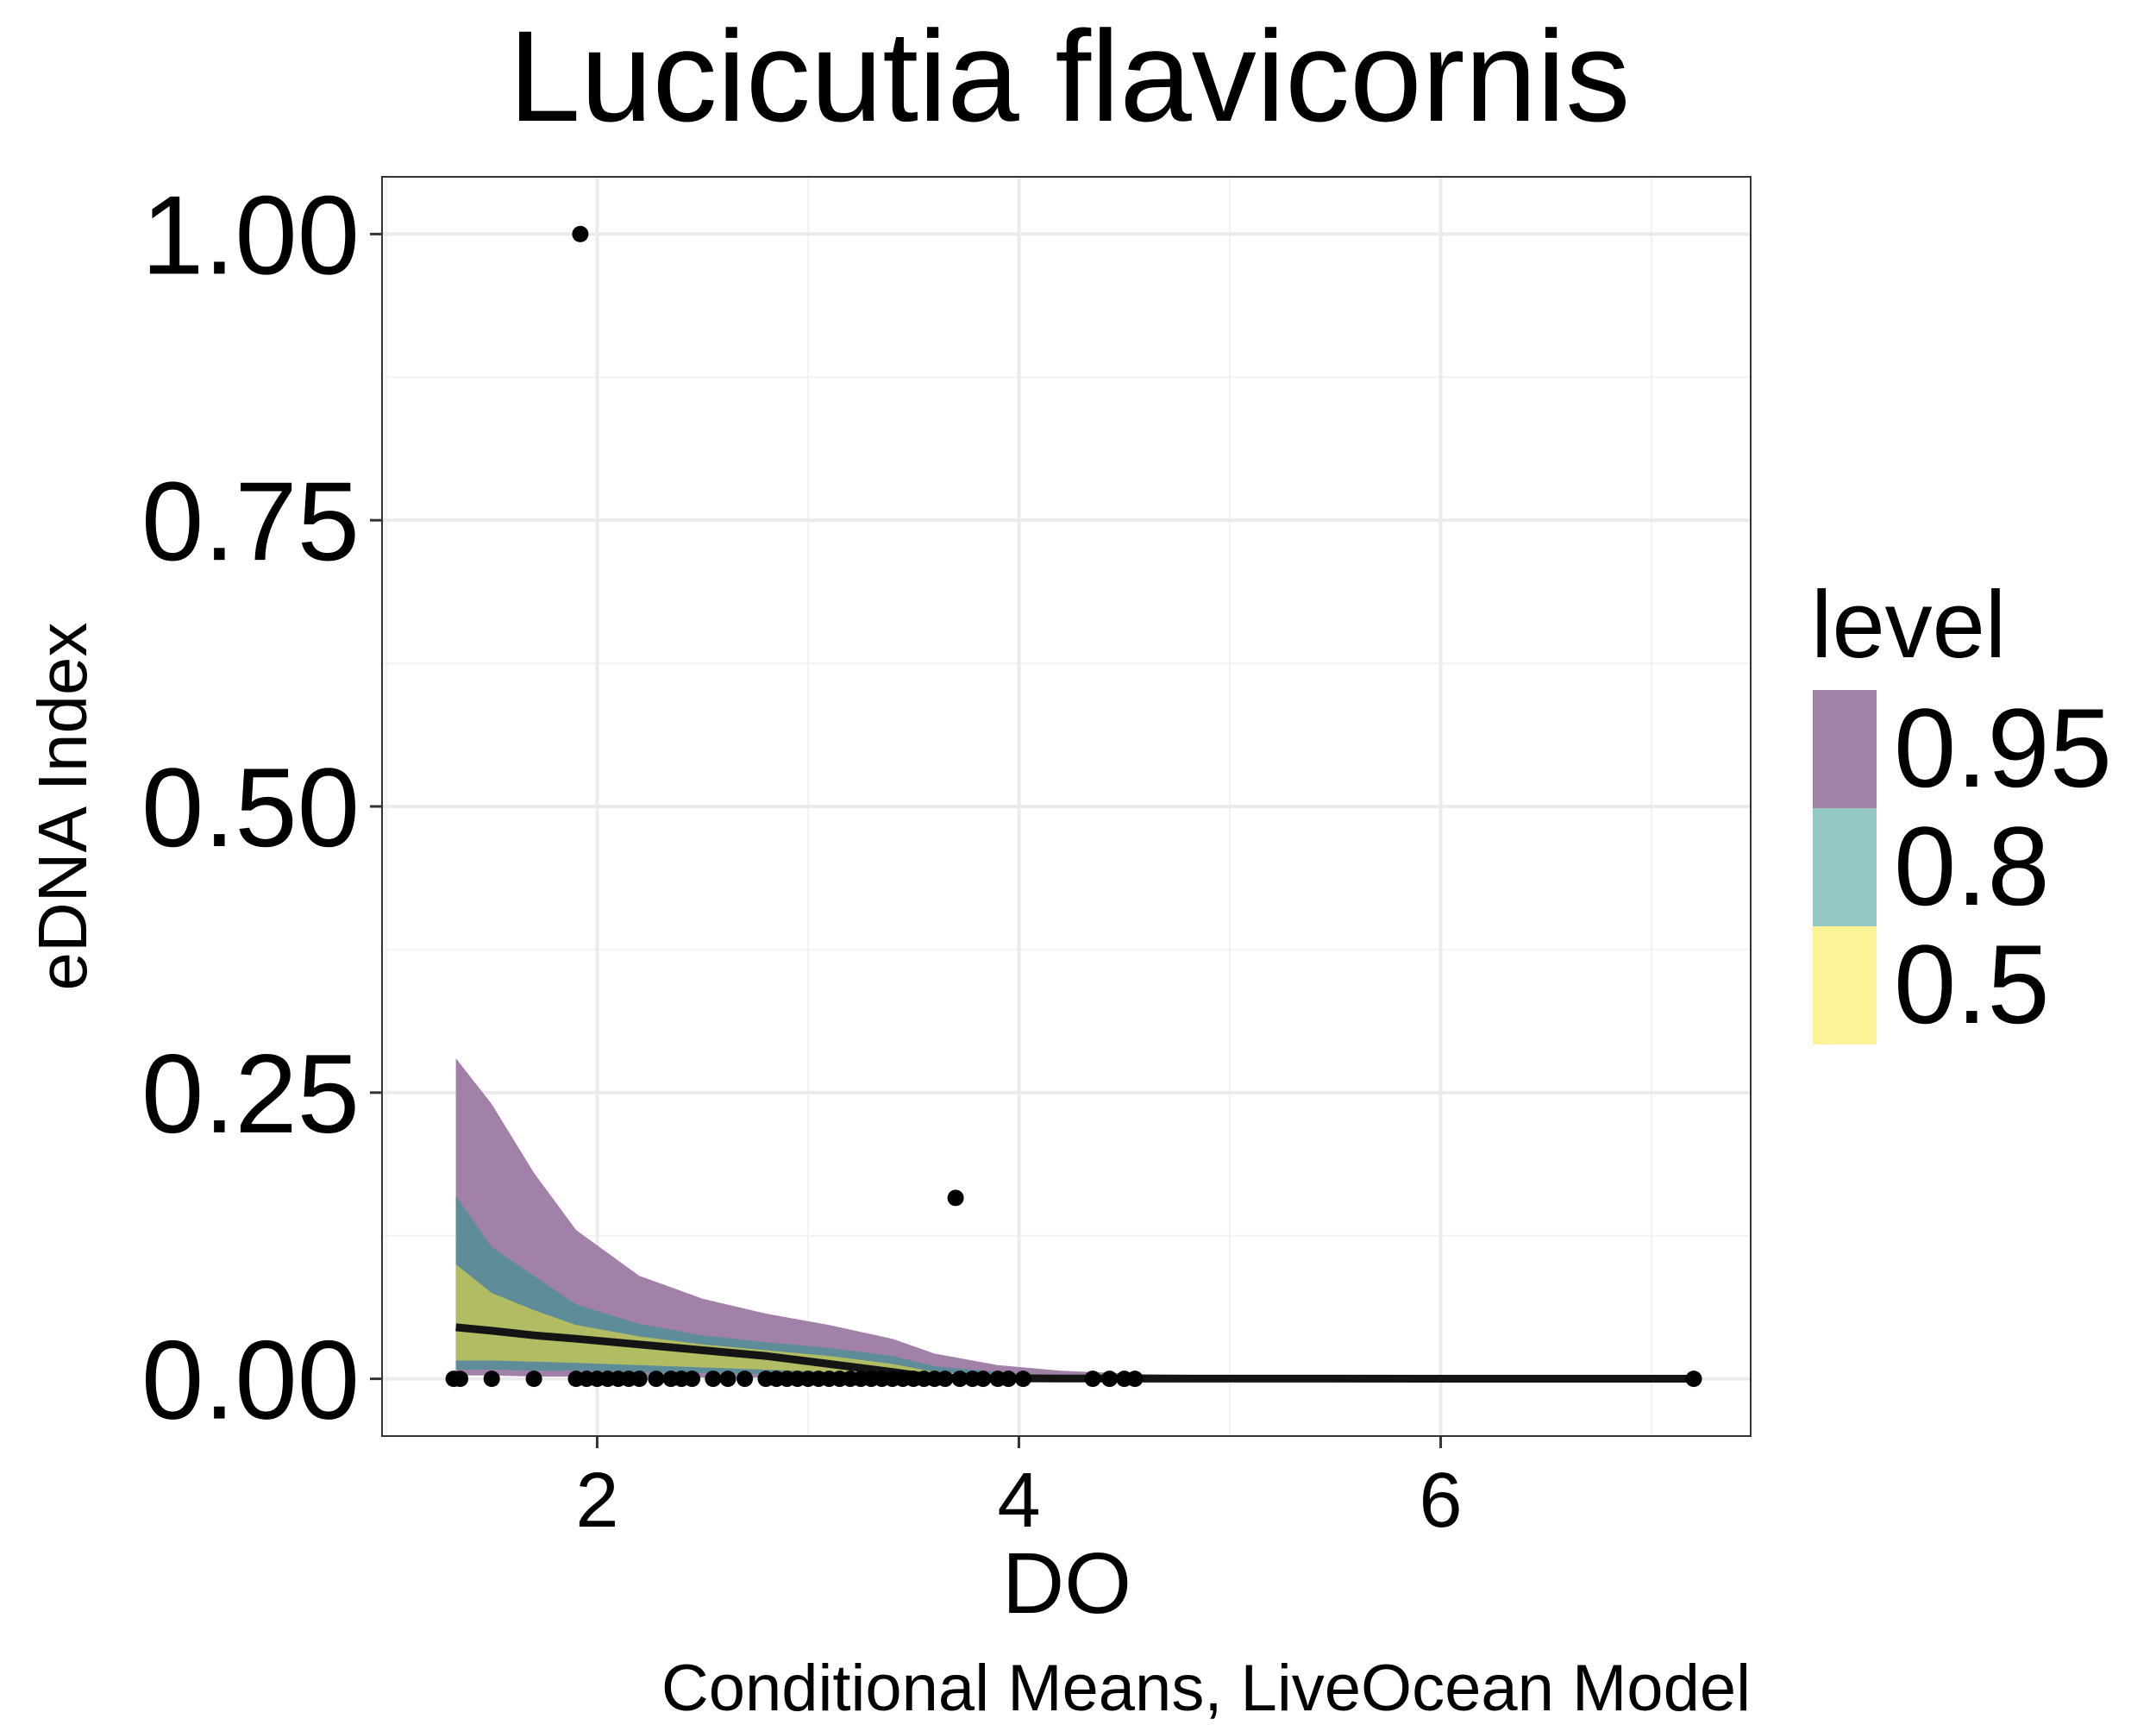  I want to click on legend-title: level, so click(1908, 625).